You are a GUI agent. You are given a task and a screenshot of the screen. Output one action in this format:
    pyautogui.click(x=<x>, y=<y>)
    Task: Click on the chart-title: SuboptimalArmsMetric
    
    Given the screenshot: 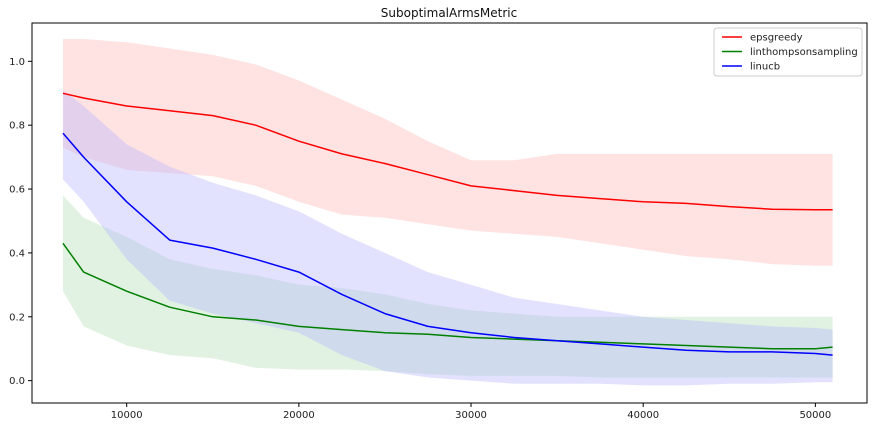 What is the action you would take?
    pyautogui.click(x=449, y=13)
    